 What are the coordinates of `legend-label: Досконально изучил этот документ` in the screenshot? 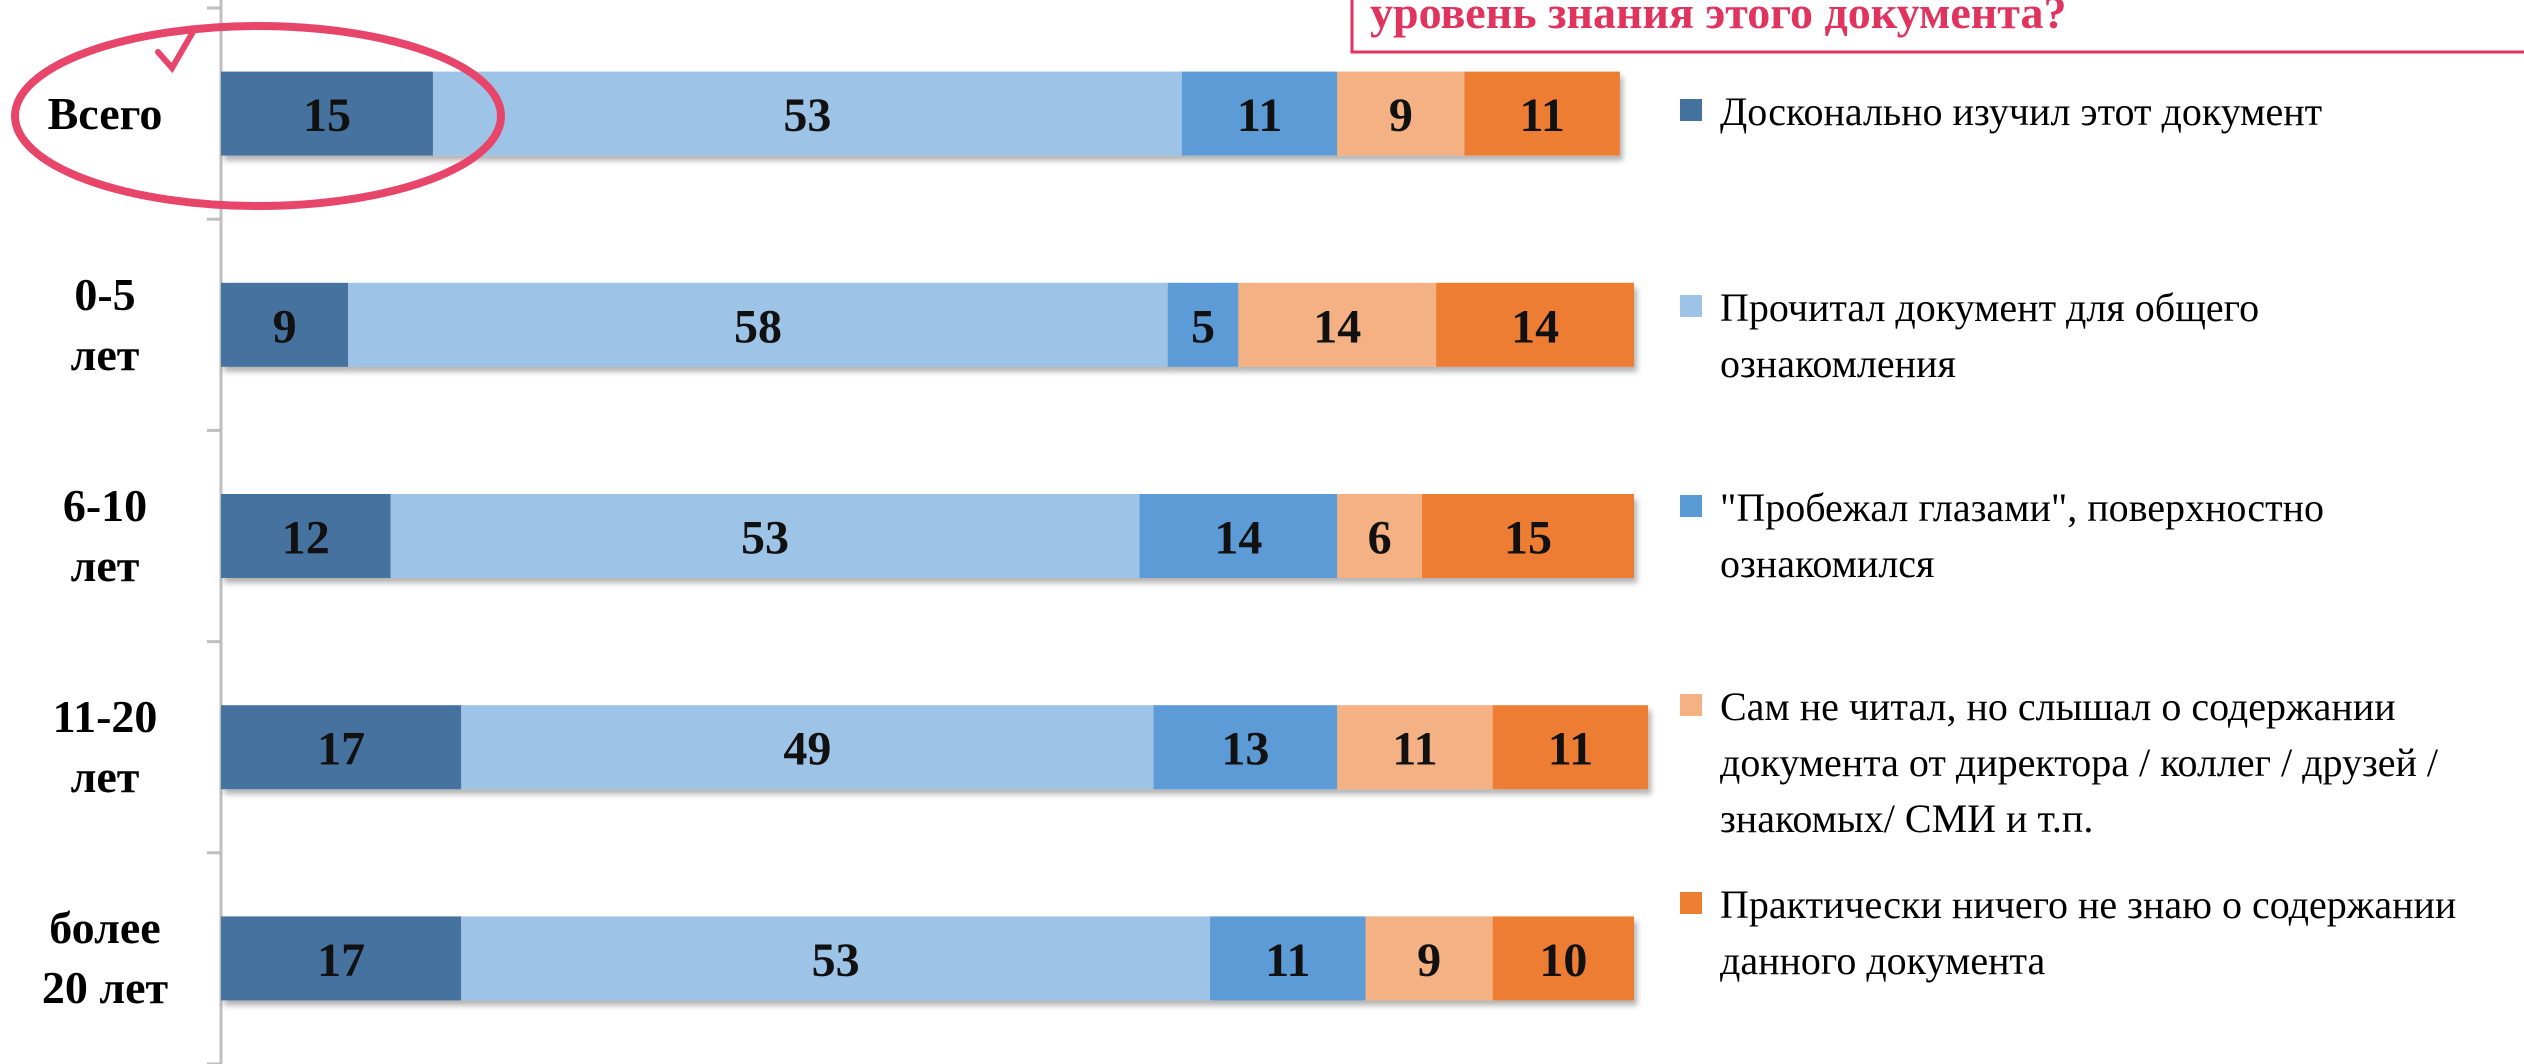 It's located at (2021, 111).